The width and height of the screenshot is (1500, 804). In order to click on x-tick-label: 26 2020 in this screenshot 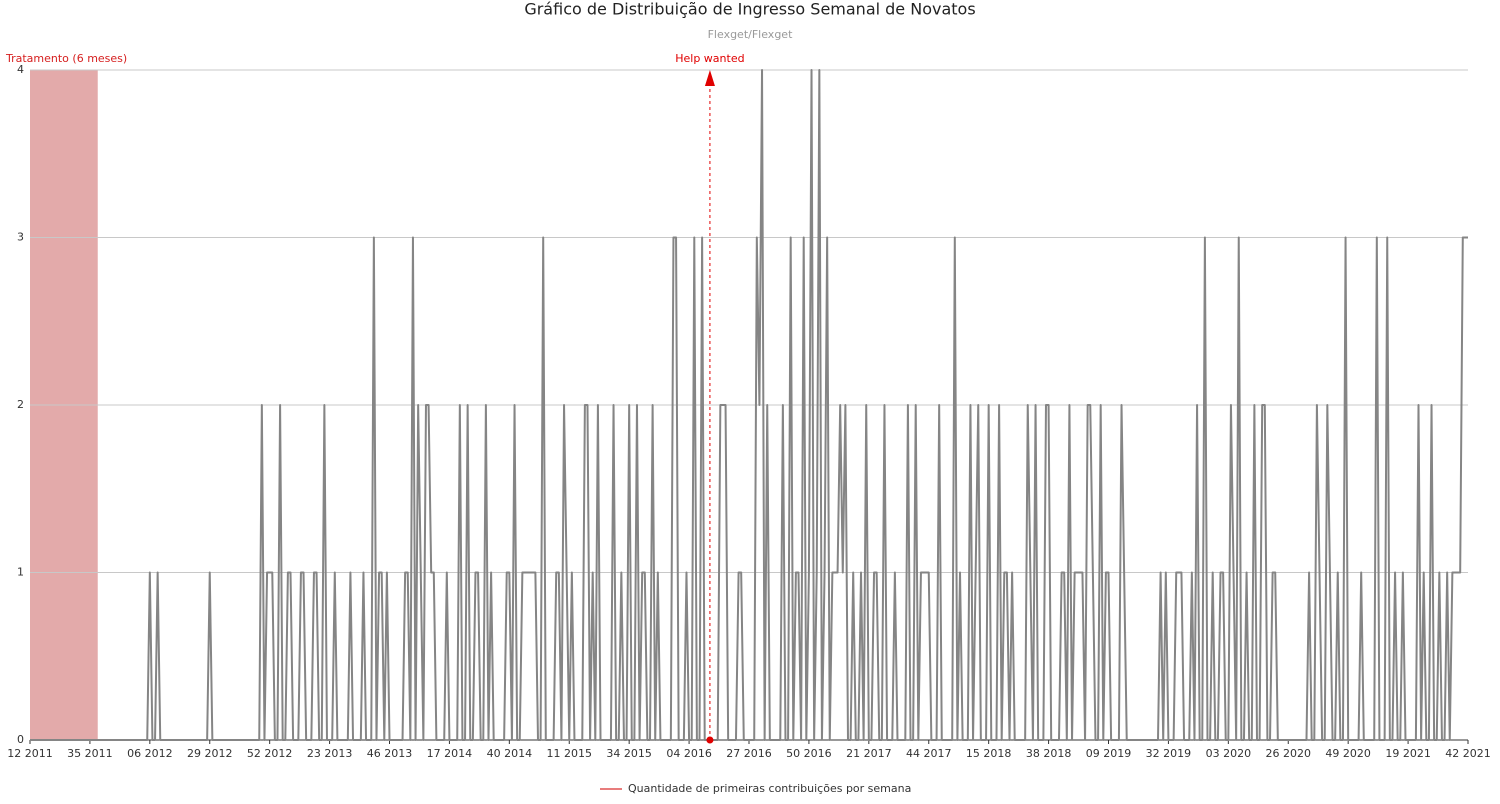, I will do `click(1289, 753)`.